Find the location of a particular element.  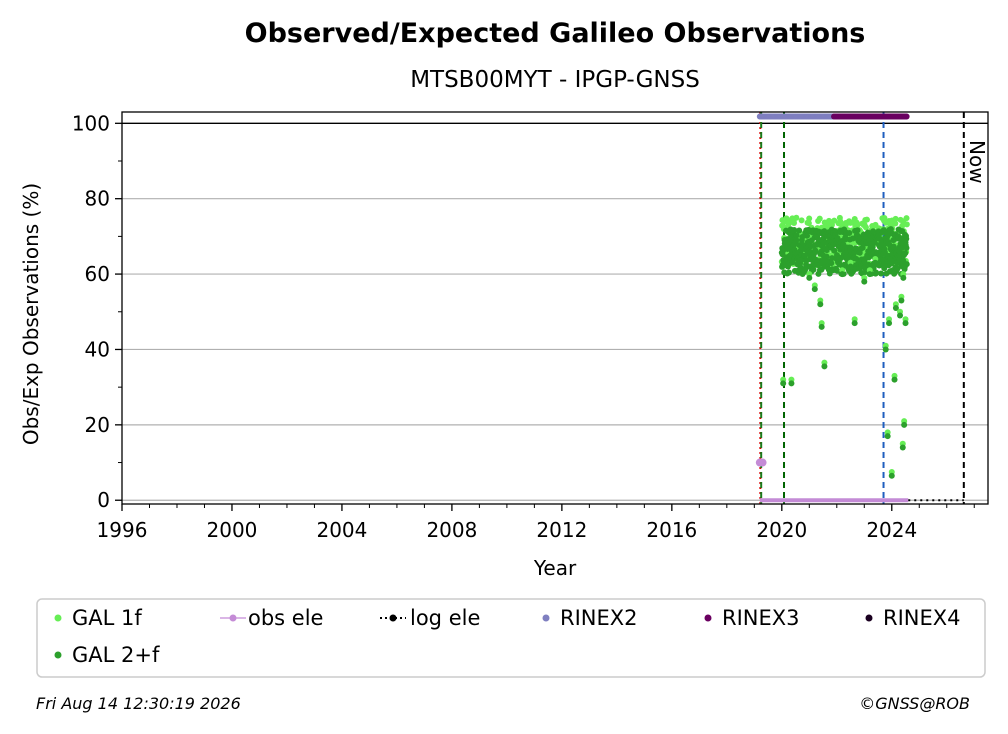

x-tick-label: 2008 is located at coordinates (451, 530).